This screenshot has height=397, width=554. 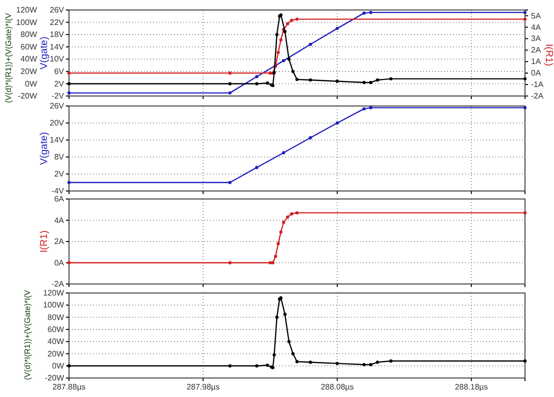 What do you see at coordinates (28, 96) in the screenshot?
I see `y-tick-label: -20W` at bounding box center [28, 96].